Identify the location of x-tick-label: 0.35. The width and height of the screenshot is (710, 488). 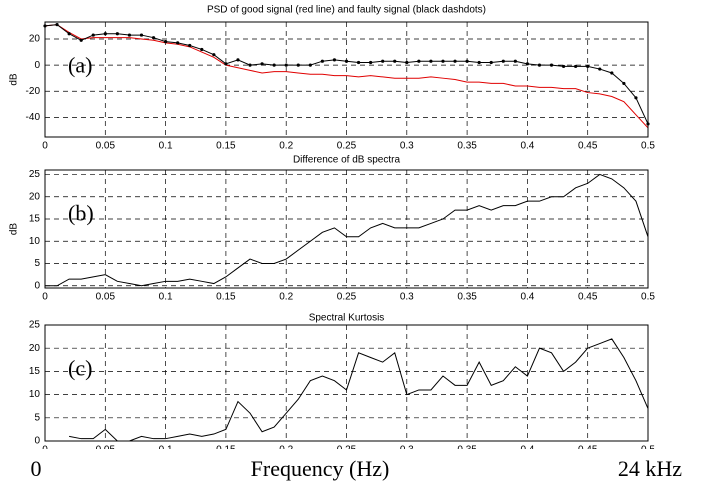
(467, 297).